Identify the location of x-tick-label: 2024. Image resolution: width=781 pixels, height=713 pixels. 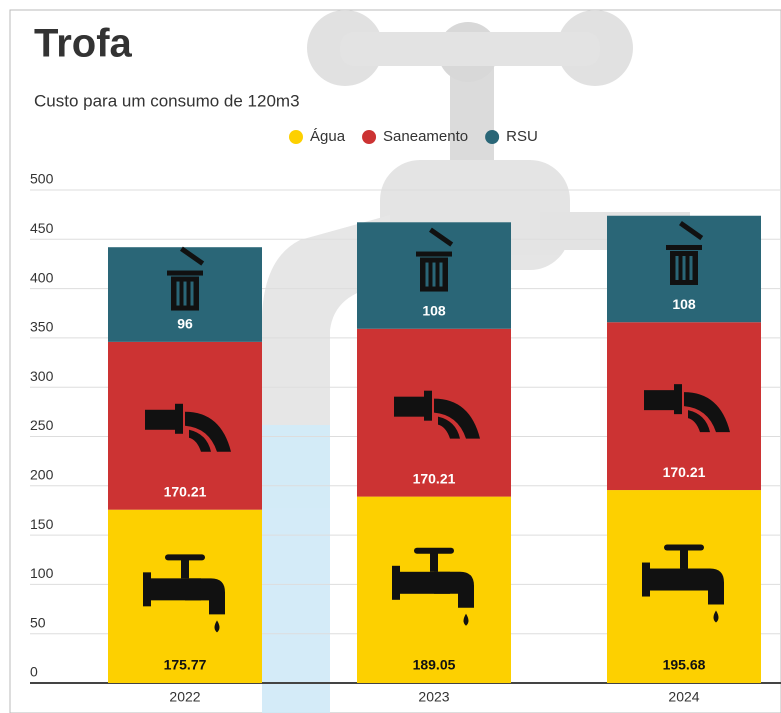
(683, 697).